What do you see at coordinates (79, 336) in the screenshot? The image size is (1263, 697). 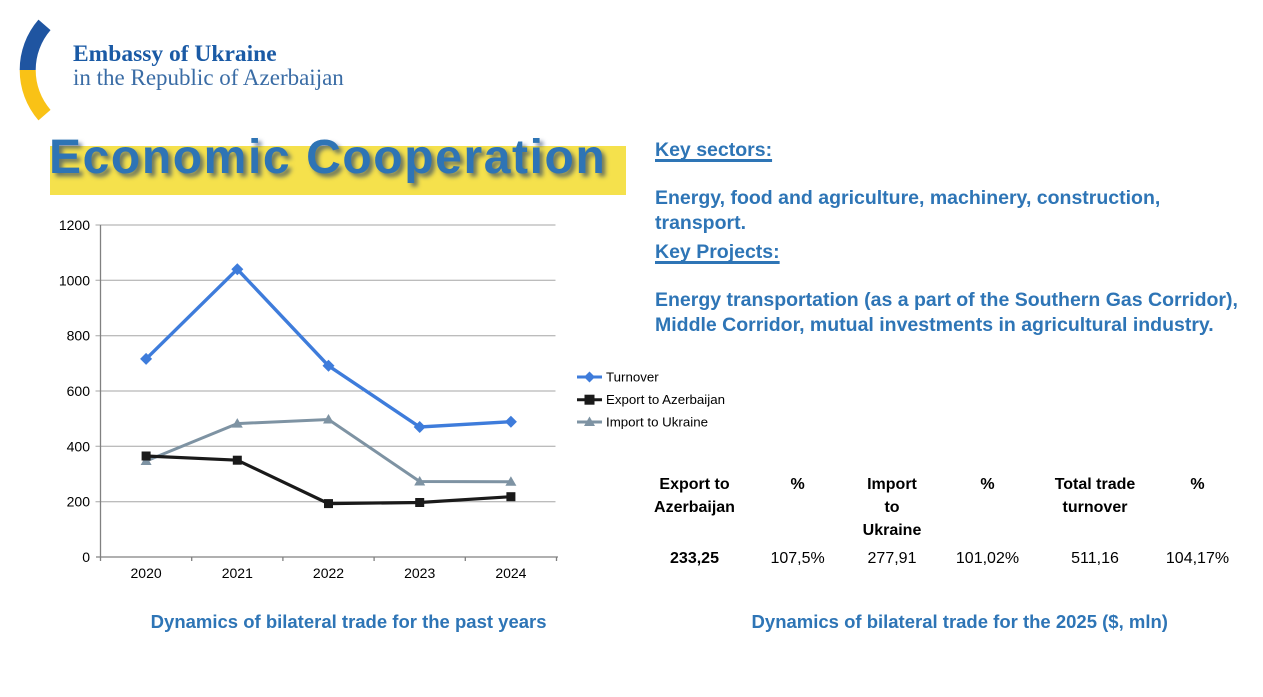 I see `svg-text: 800` at bounding box center [79, 336].